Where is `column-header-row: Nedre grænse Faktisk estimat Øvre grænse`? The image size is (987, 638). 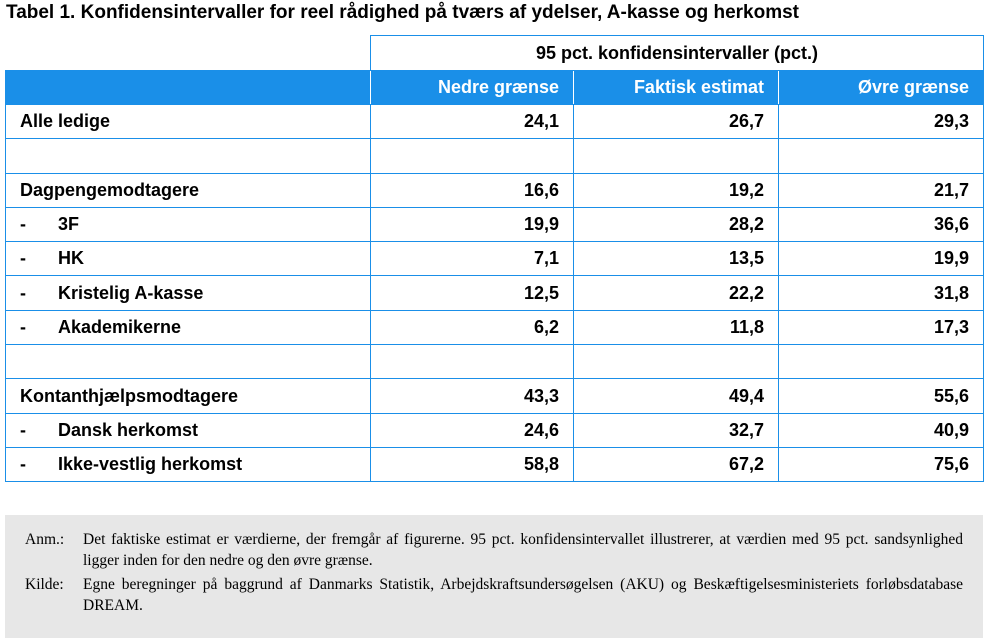
column-header-row: Nedre grænse Faktisk estimat Øvre grænse is located at coordinates (495, 87).